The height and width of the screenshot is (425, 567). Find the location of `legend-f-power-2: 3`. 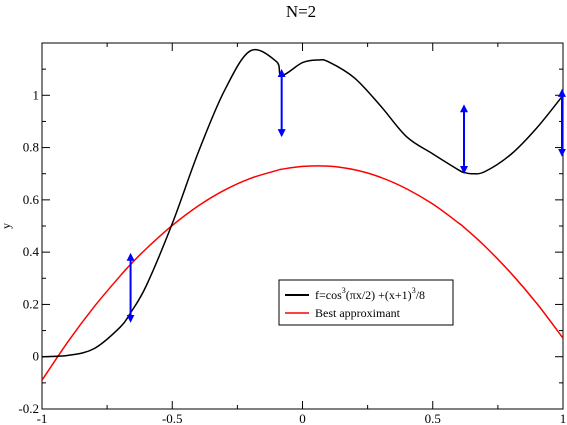

legend-f-power-2: 3 is located at coordinates (414, 290).